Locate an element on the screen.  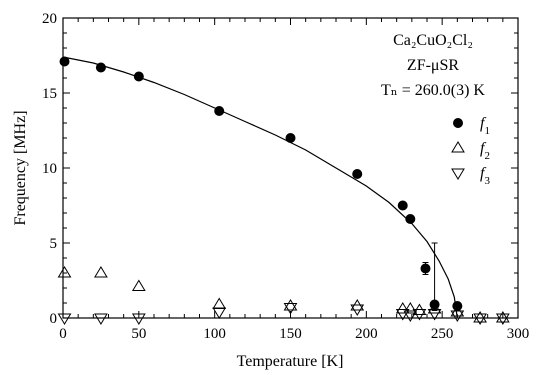
y-tick-labels: 0 5 10 15 20 is located at coordinates (49, 169).